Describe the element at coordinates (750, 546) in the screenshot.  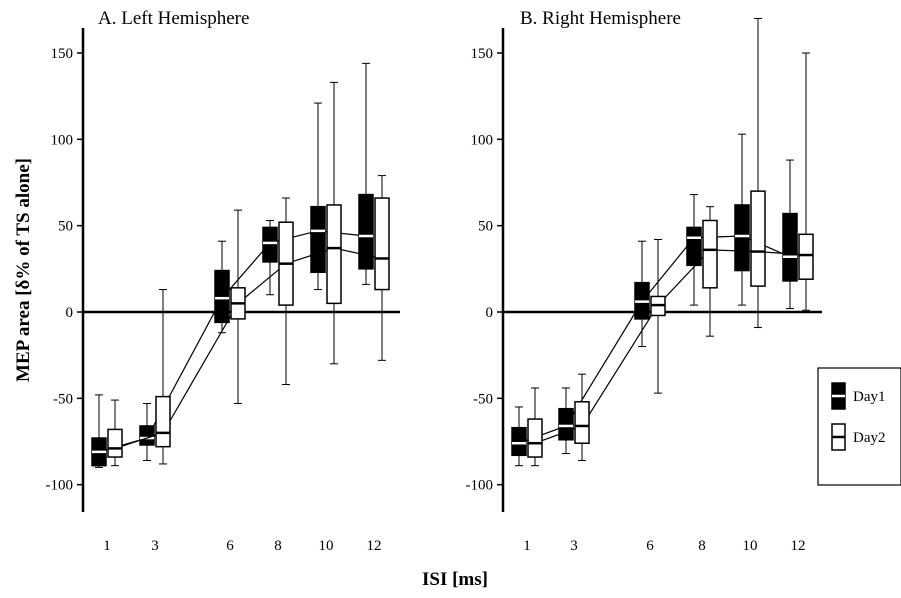
I see `x-tick-label-right: 10` at that location.